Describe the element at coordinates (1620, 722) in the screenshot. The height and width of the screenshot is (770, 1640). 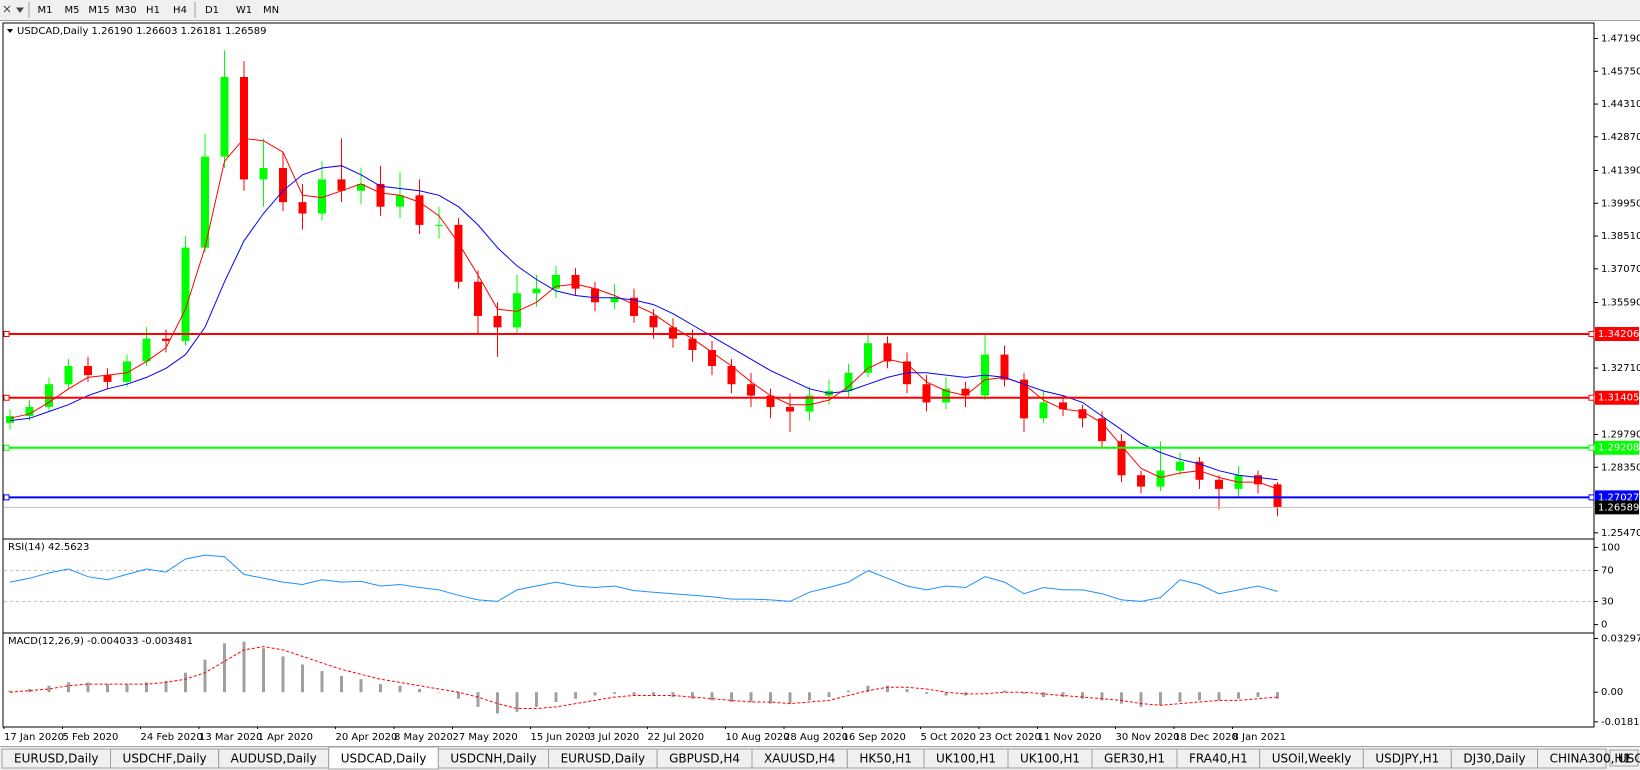
I see `y-tick-label: -0.018154` at that location.